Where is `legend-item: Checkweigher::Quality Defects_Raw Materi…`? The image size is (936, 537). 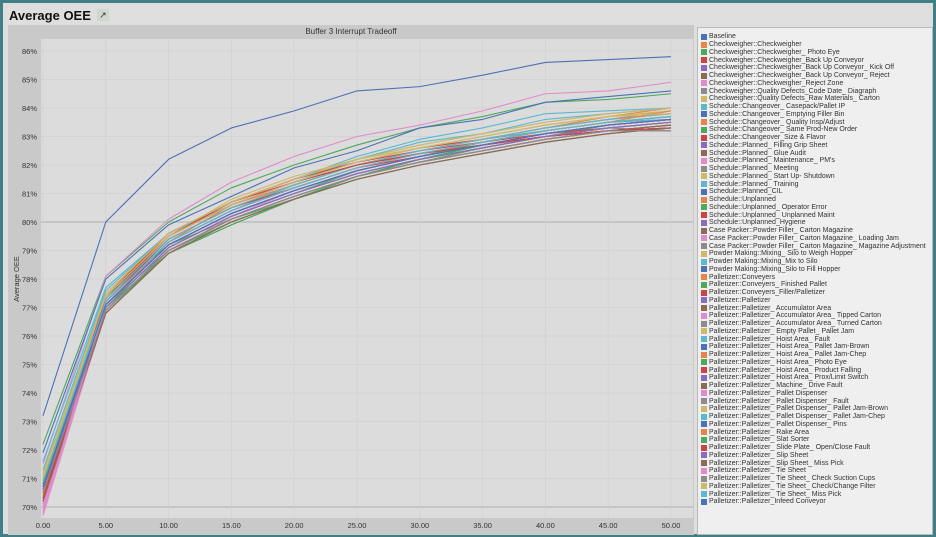
legend-item: Checkweigher::Quality Defects_Raw Materi… is located at coordinates (816, 99).